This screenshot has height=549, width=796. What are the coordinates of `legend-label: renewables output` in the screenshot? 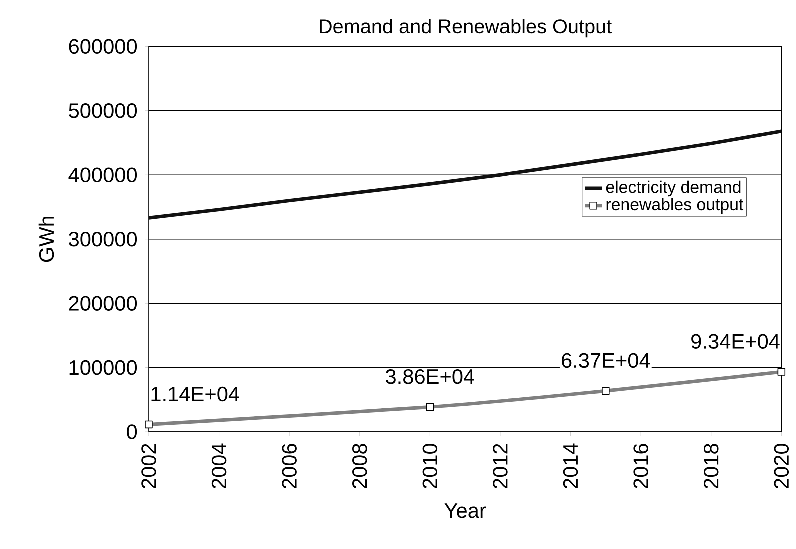 It's located at (675, 206).